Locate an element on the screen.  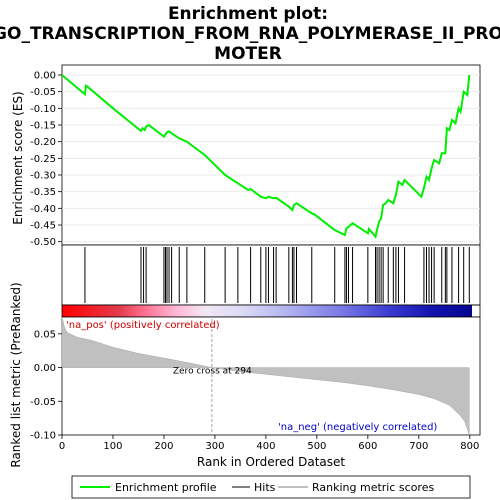
ranked-y-tick-label: -0.05 is located at coordinates (43, 402).